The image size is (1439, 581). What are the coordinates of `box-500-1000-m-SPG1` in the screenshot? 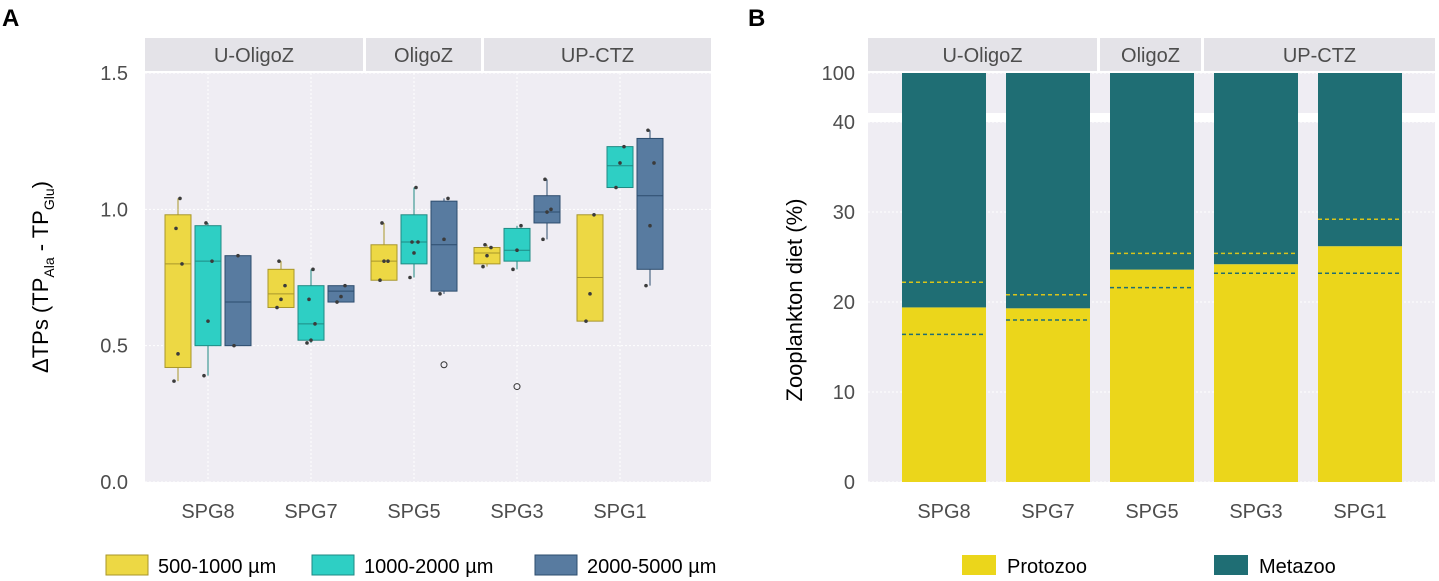 It's located at (590, 267).